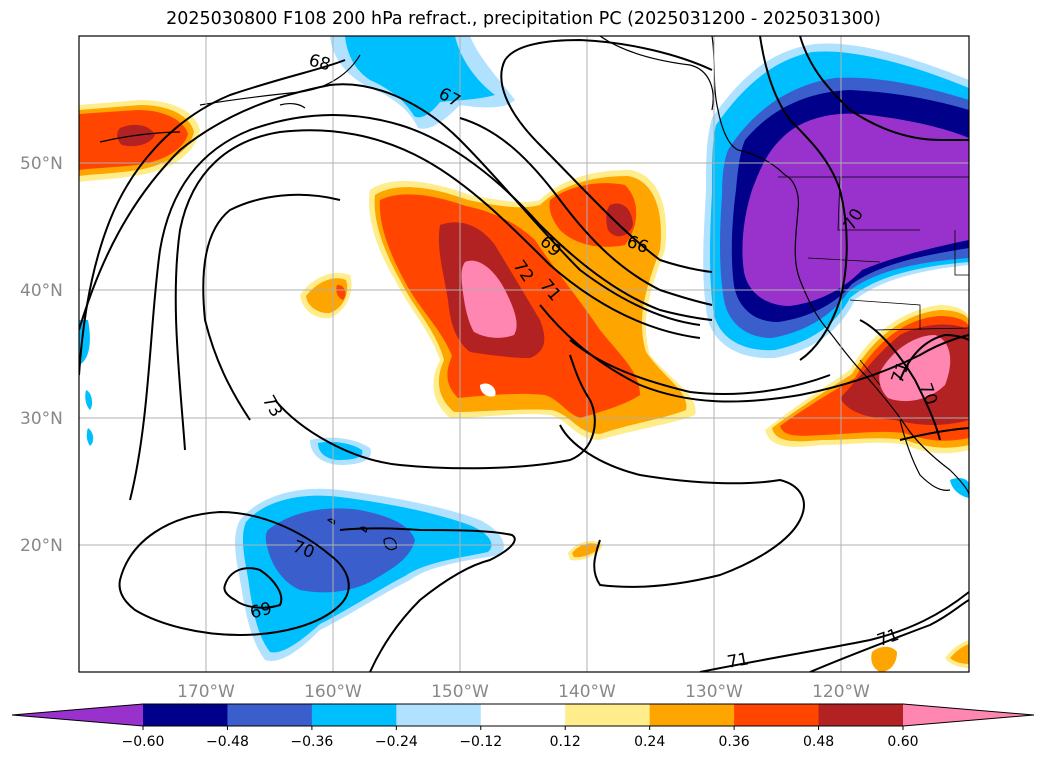  What do you see at coordinates (587, 692) in the screenshot?
I see `lon-label: 140°W` at bounding box center [587, 692].